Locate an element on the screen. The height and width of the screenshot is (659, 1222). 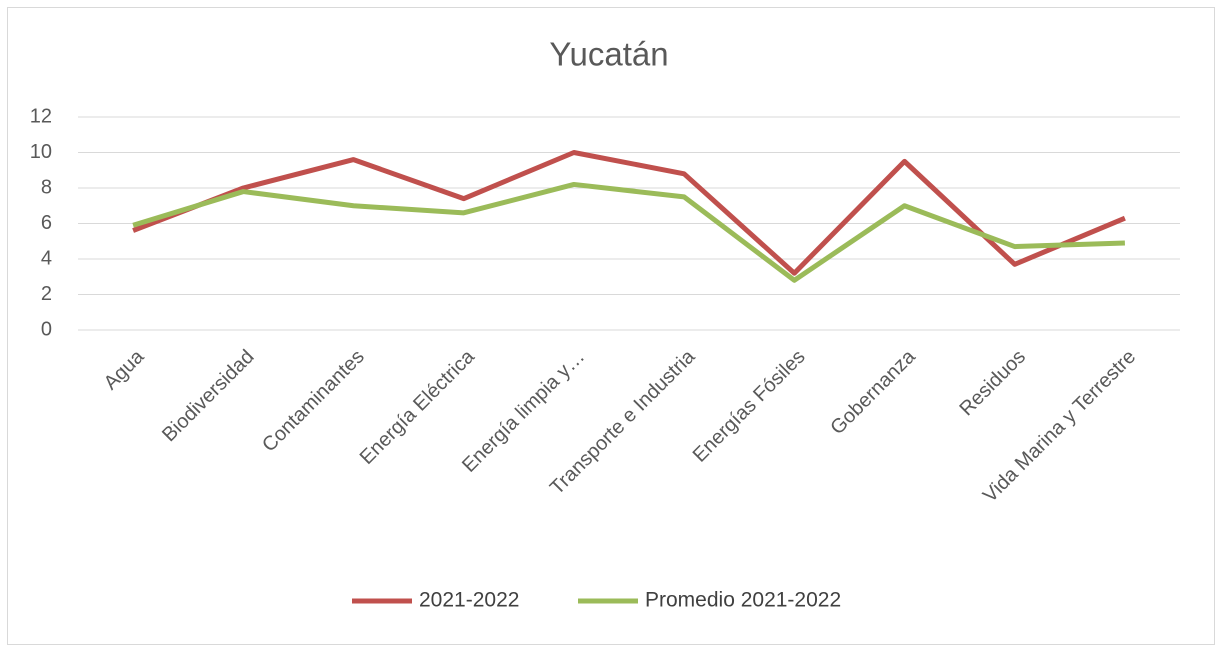
y-tick-label: 8 is located at coordinates (46, 187).